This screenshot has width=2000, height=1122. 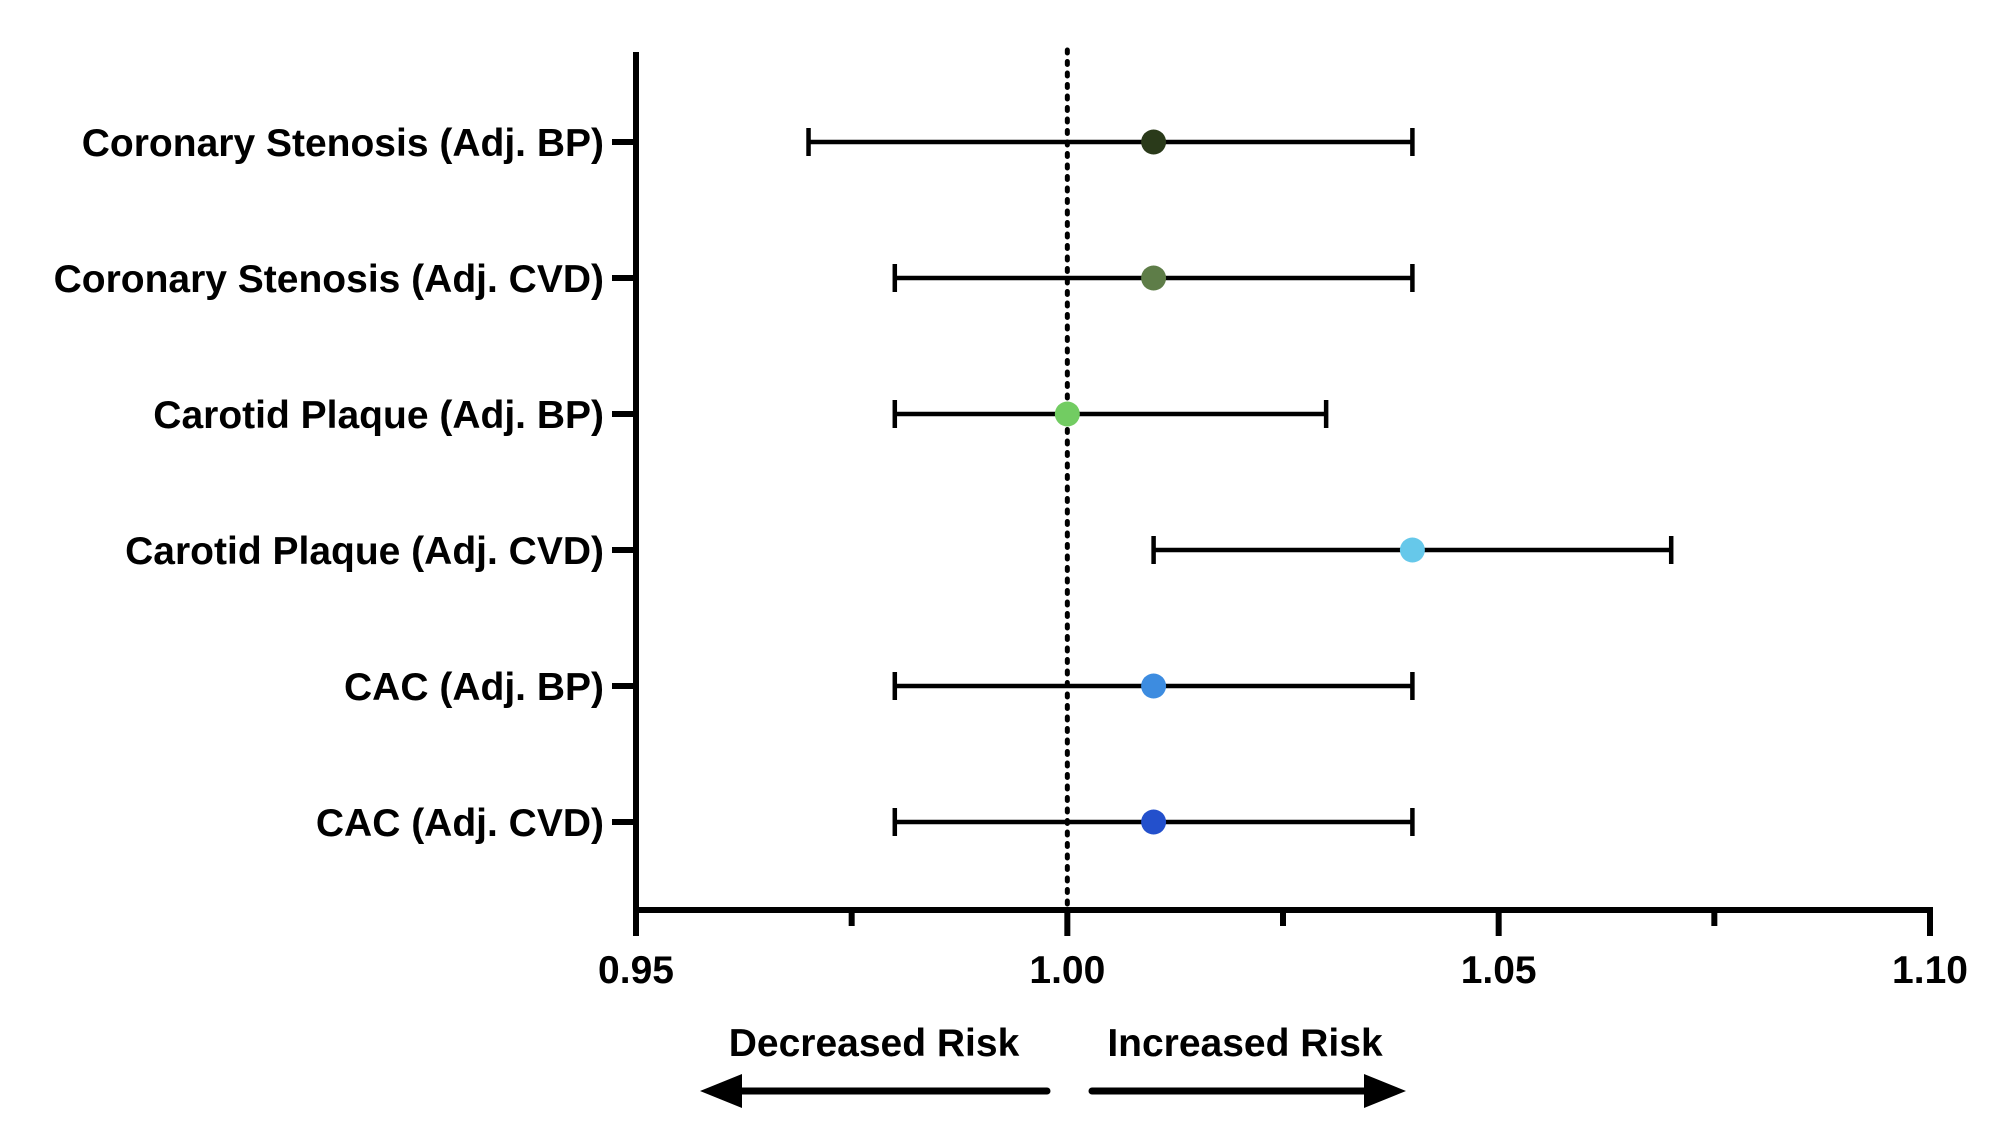 What do you see at coordinates (1499, 970) in the screenshot?
I see `x-tick-label: 1.05` at bounding box center [1499, 970].